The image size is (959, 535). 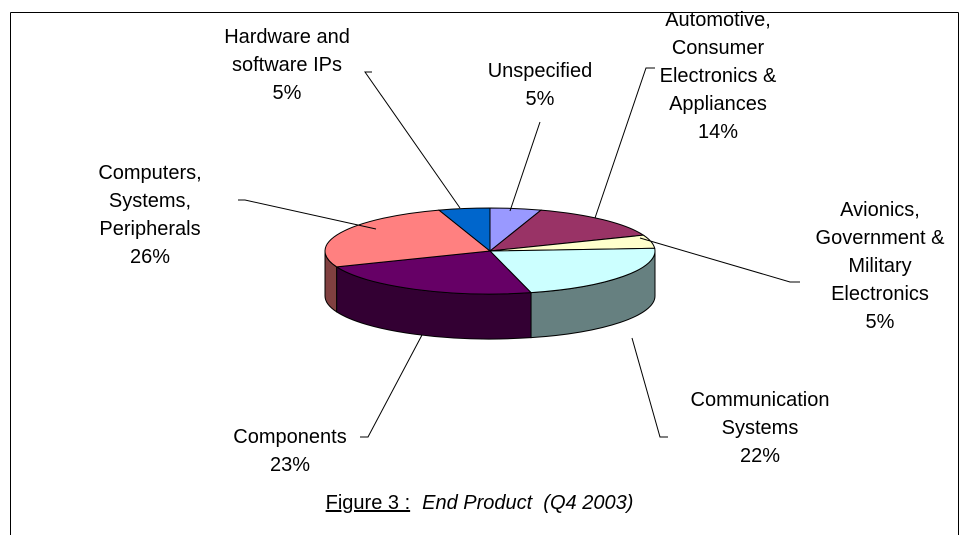 What do you see at coordinates (760, 456) in the screenshot?
I see `value-label: 22%` at bounding box center [760, 456].